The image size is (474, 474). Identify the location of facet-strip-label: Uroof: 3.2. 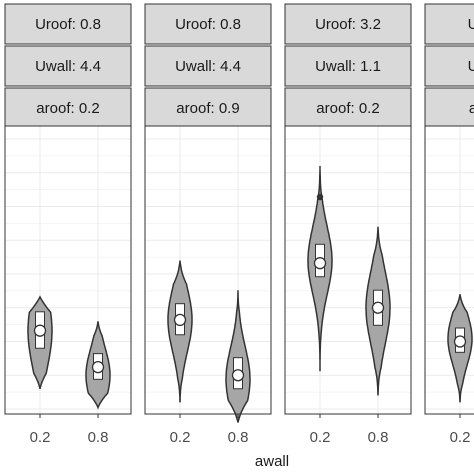
(348, 24).